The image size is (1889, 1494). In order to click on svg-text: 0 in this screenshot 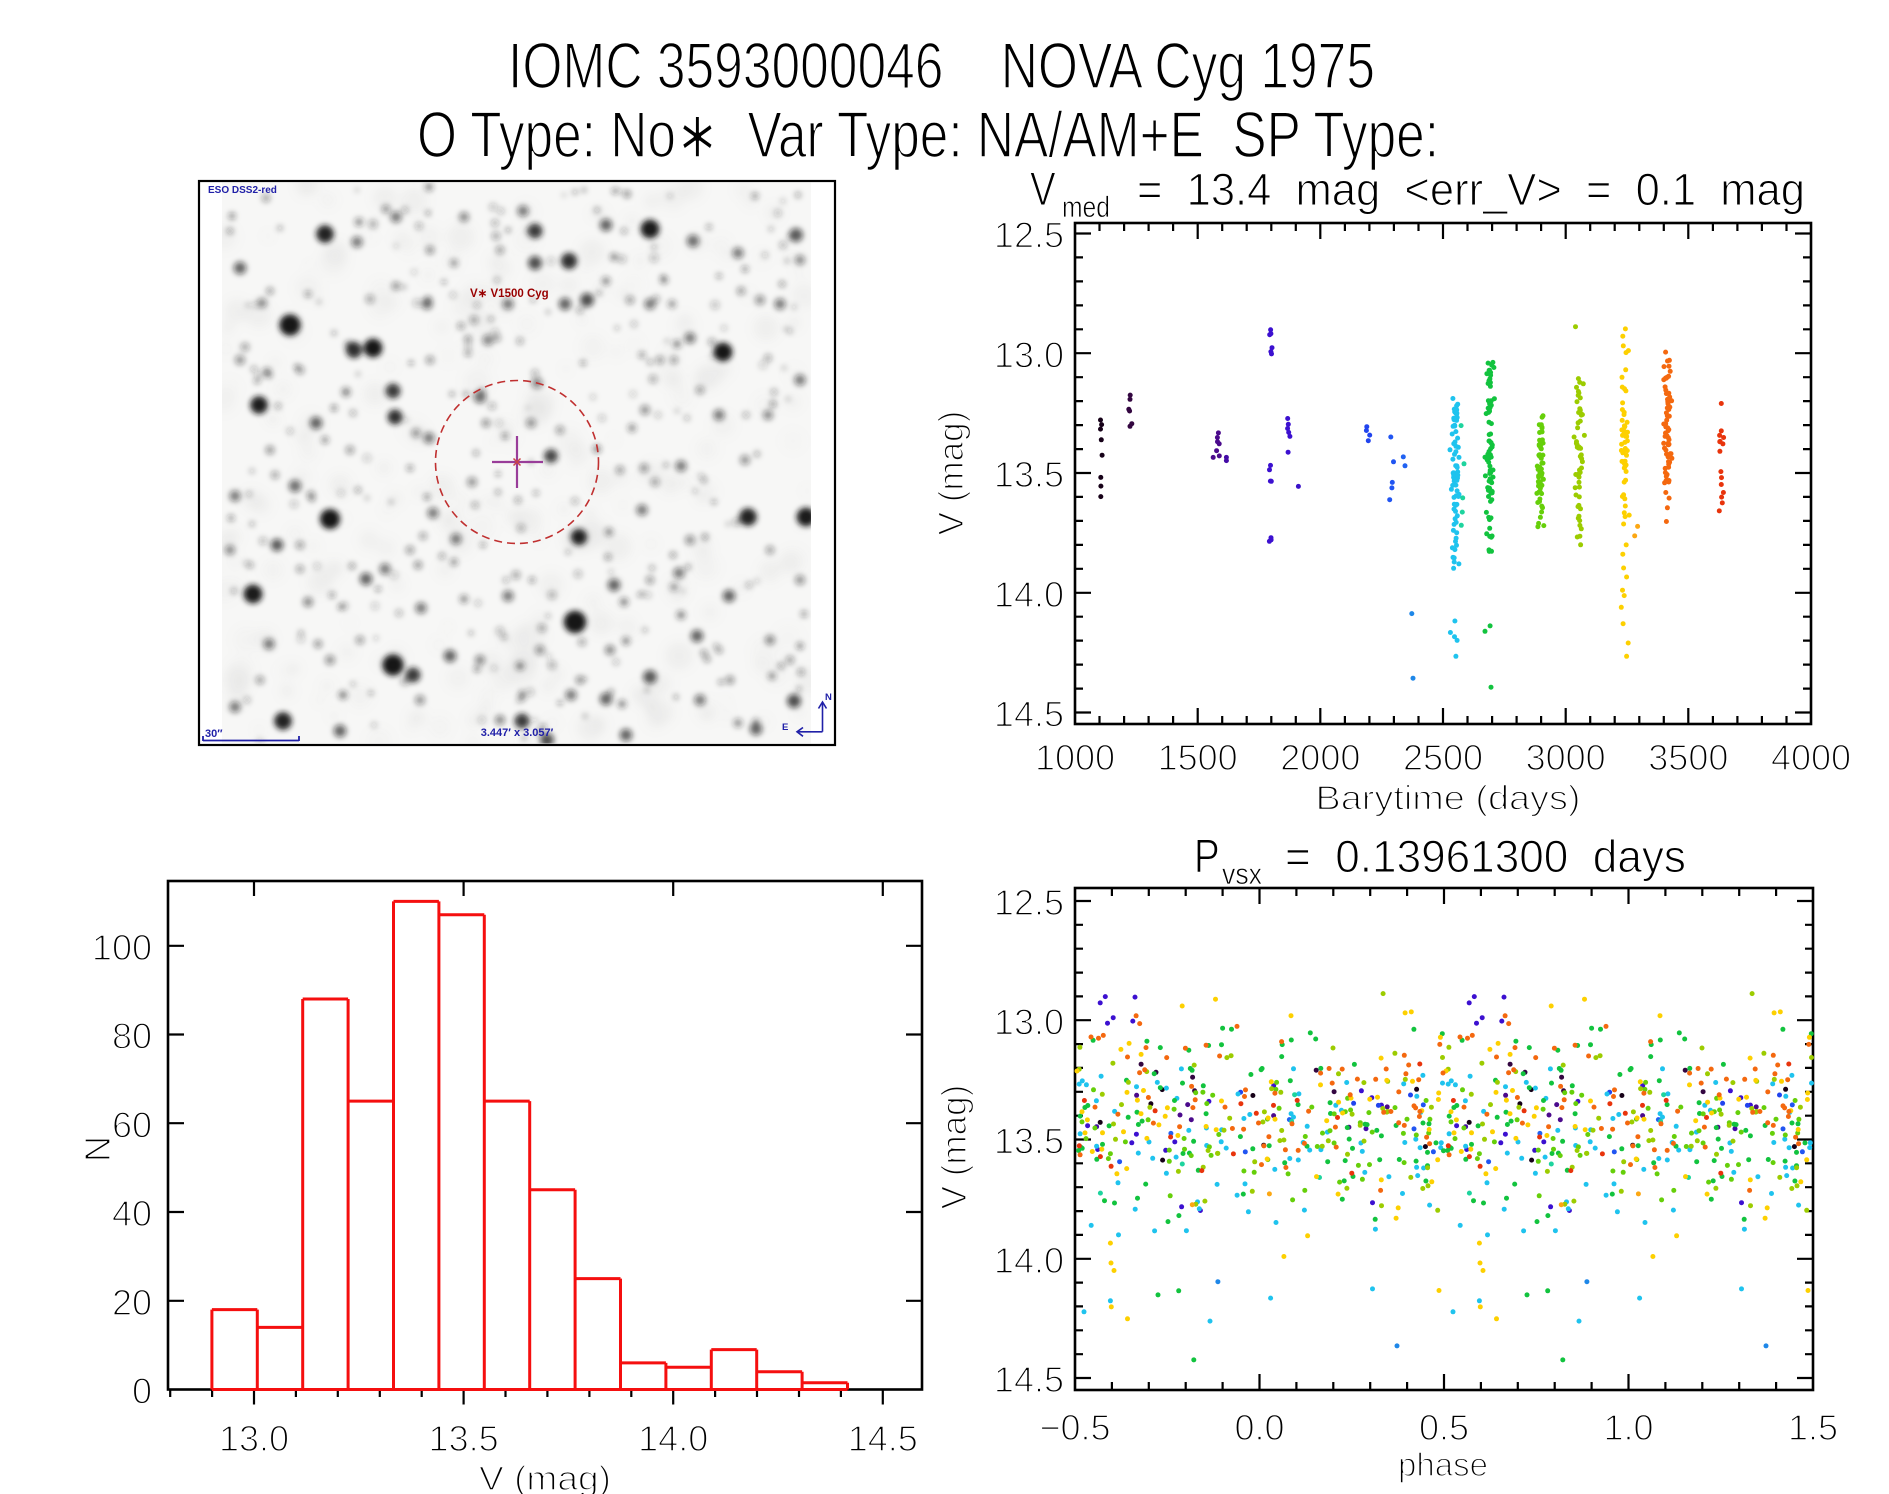, I will do `click(142, 1391)`.